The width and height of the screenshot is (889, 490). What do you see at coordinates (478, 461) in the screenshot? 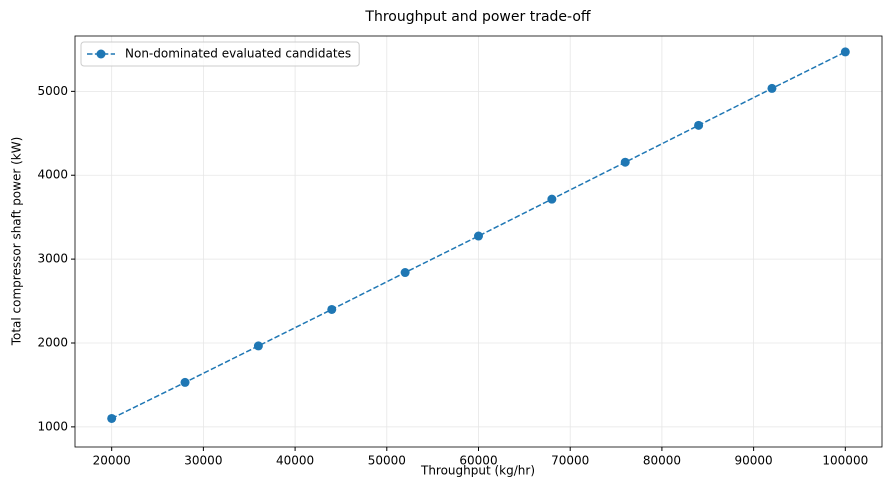
I see `x-tick-label: 60000` at bounding box center [478, 461].